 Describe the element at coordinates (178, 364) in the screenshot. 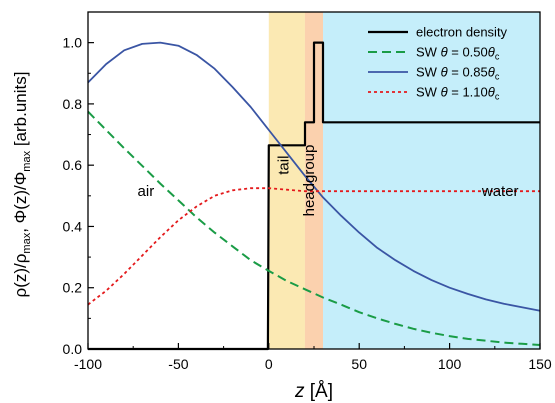

I see `x-tick-label: -50` at that location.